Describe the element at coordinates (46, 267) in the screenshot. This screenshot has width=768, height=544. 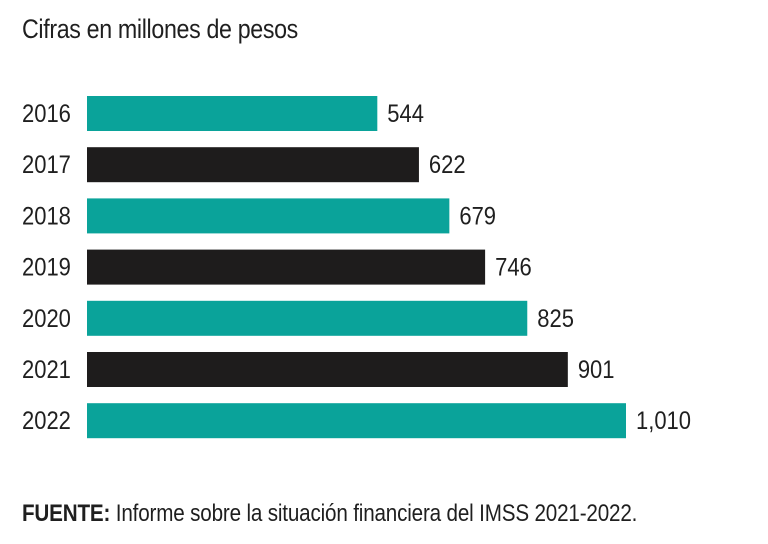
I see `category-label: 2019` at that location.